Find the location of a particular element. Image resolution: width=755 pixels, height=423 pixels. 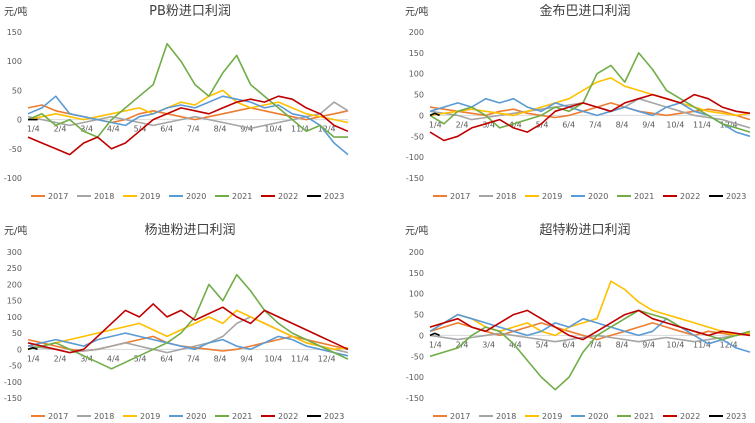

chart-title: 杨迪粉进口利润 is located at coordinates (189, 230).